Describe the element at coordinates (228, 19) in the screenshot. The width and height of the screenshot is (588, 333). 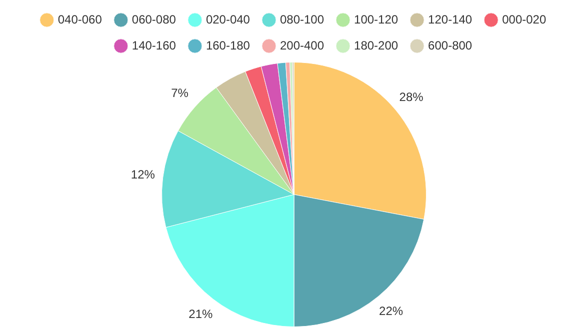
I see `legend-label: 020-040` at that location.